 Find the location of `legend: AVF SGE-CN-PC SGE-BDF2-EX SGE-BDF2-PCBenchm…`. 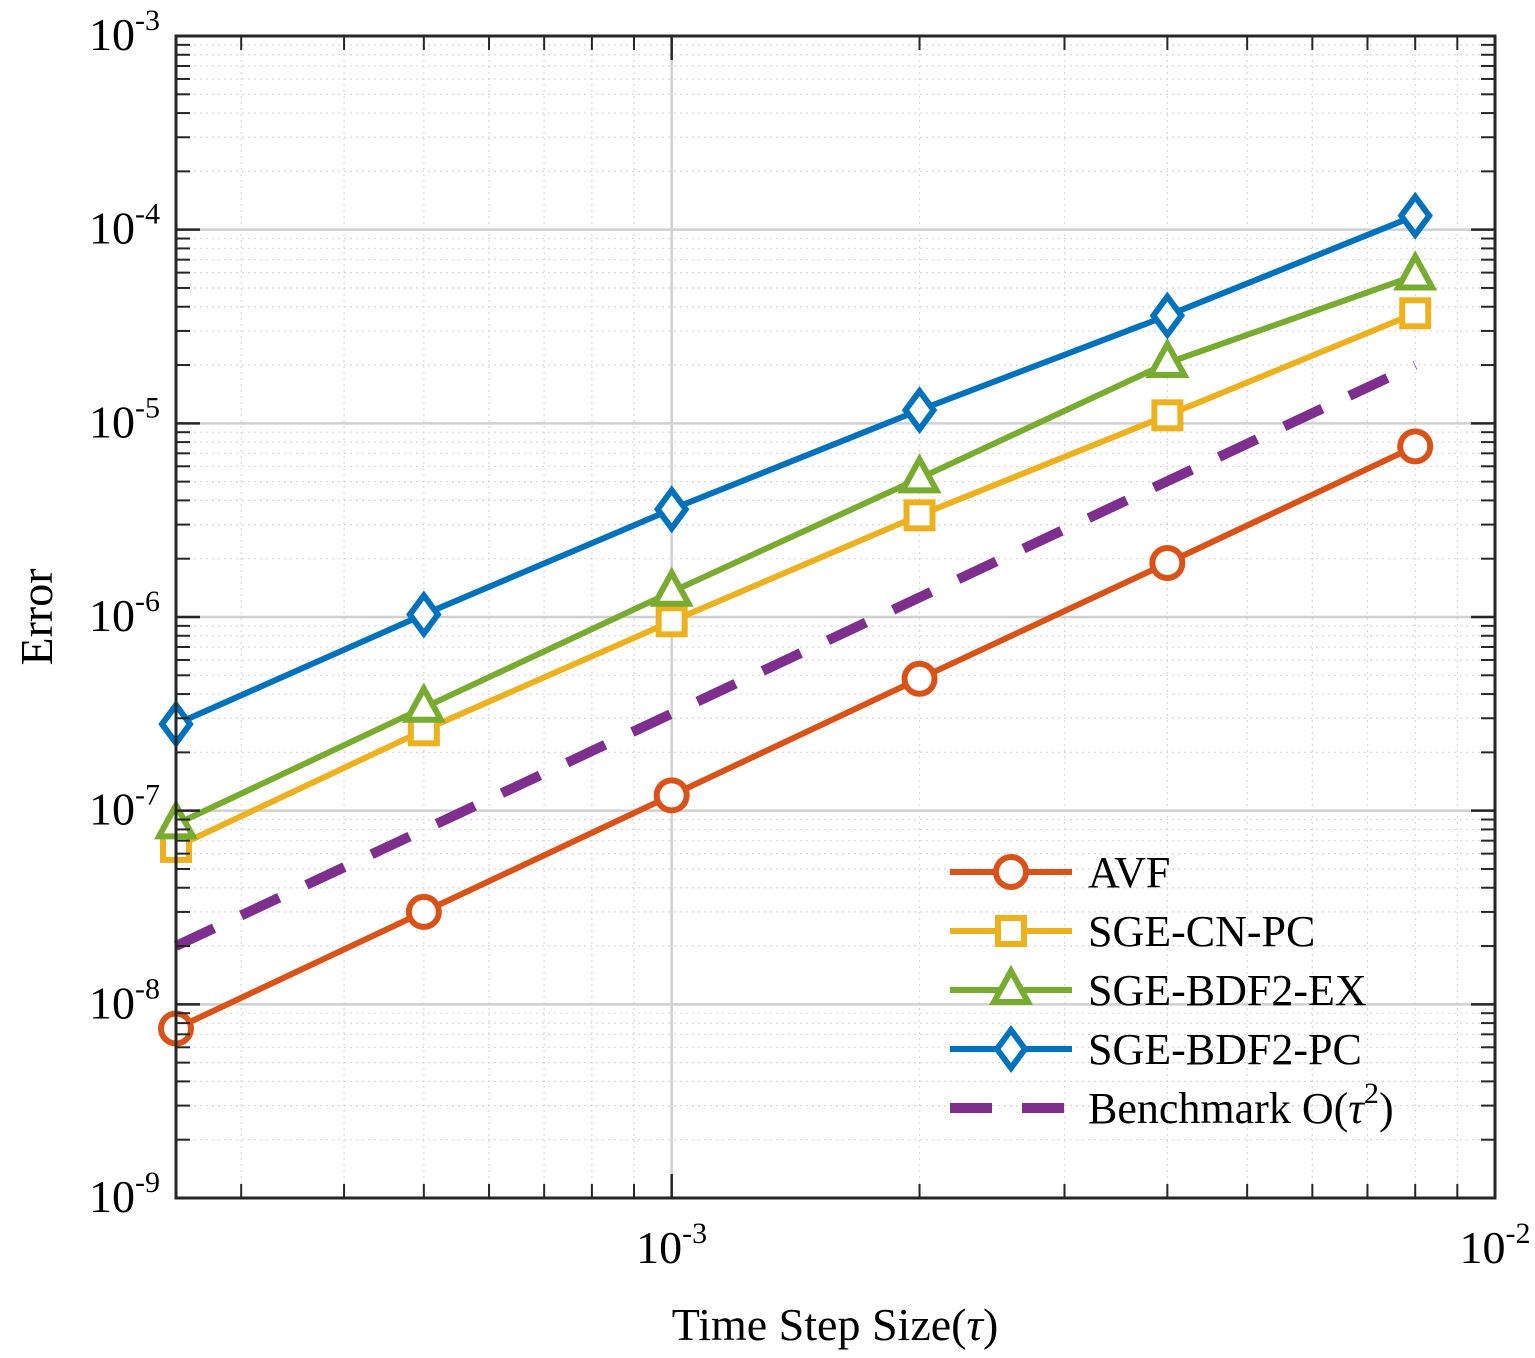

legend: AVF SGE-CN-PC SGE-BDF2-EX SGE-BDF2-PCBenchm… is located at coordinates (1172, 990).